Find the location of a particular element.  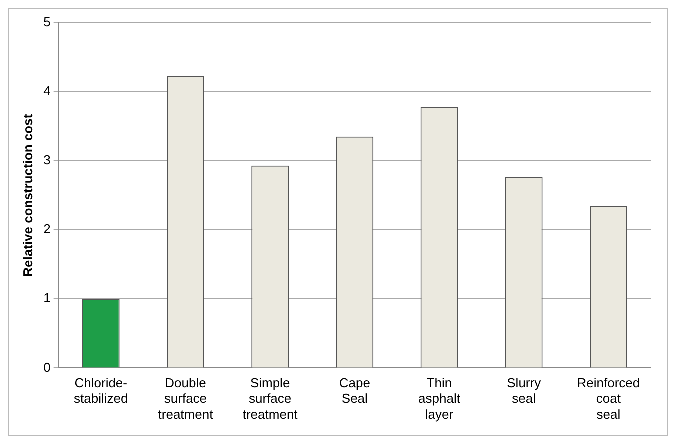

y-tick-label: 5 is located at coordinates (47, 22).